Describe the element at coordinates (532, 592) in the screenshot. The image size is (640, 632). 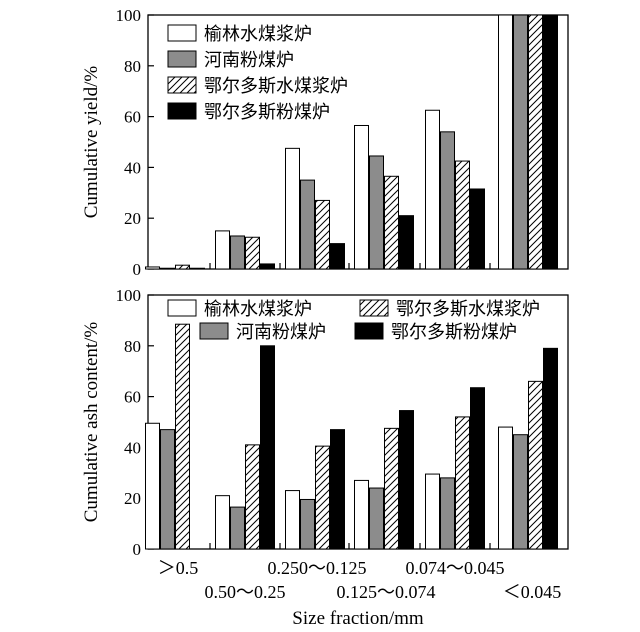
I see `x-tick-label: ＜0.045` at that location.